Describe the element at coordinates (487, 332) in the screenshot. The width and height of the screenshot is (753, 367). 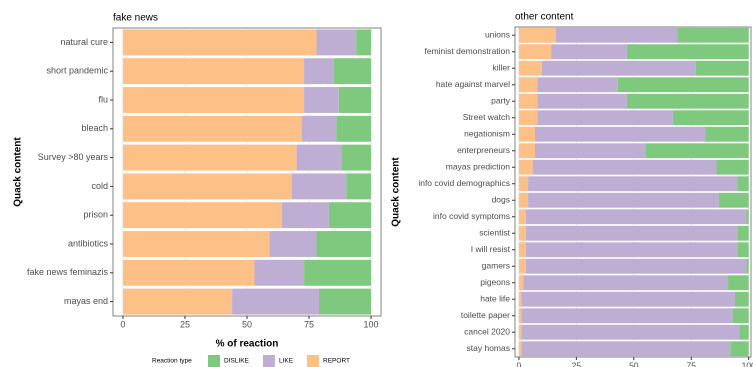
I see `y-tick-label: cancel 2020` at that location.